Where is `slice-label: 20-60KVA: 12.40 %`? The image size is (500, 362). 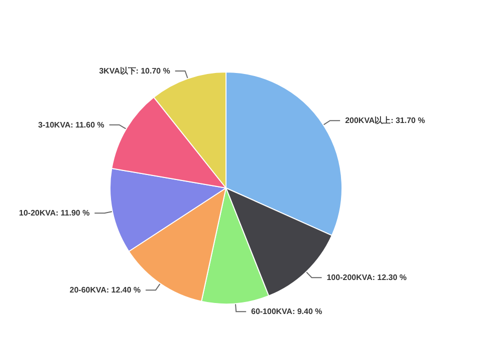
slice-label: 20-60KVA: 12.40 % is located at coordinates (105, 290).